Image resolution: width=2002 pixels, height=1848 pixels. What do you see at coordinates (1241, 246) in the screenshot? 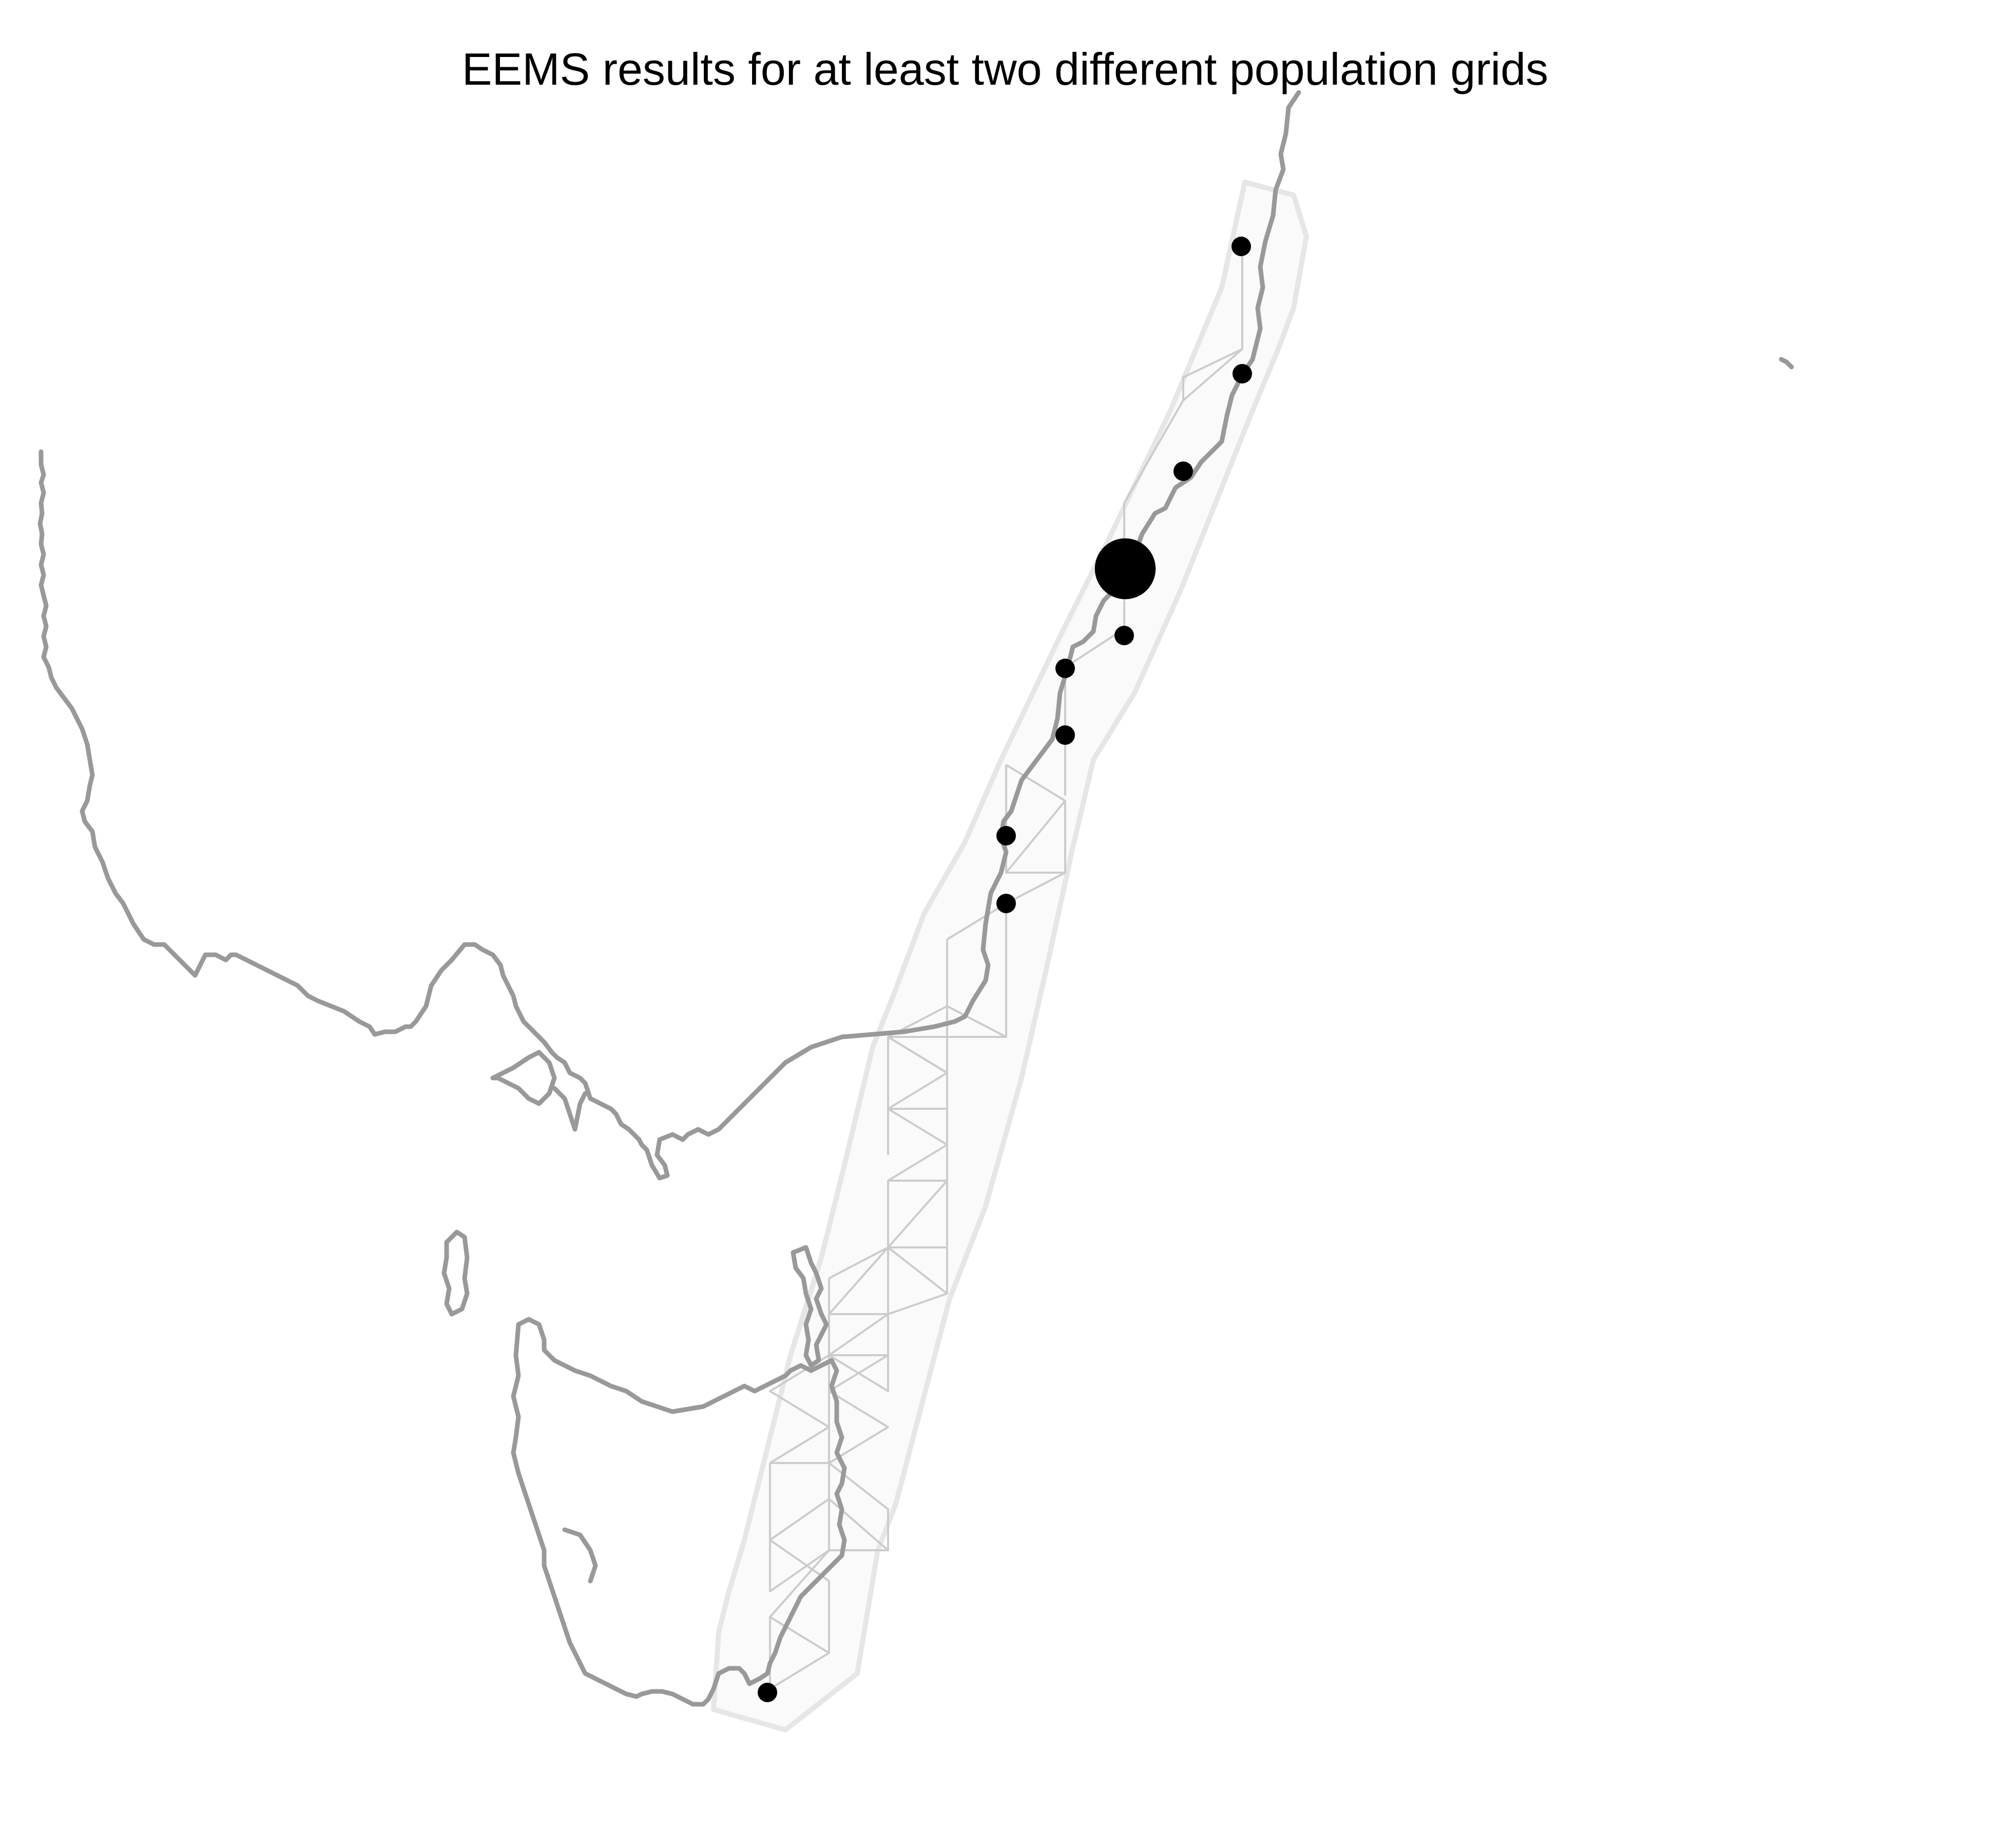
I see `sample-point-s1` at bounding box center [1241, 246].